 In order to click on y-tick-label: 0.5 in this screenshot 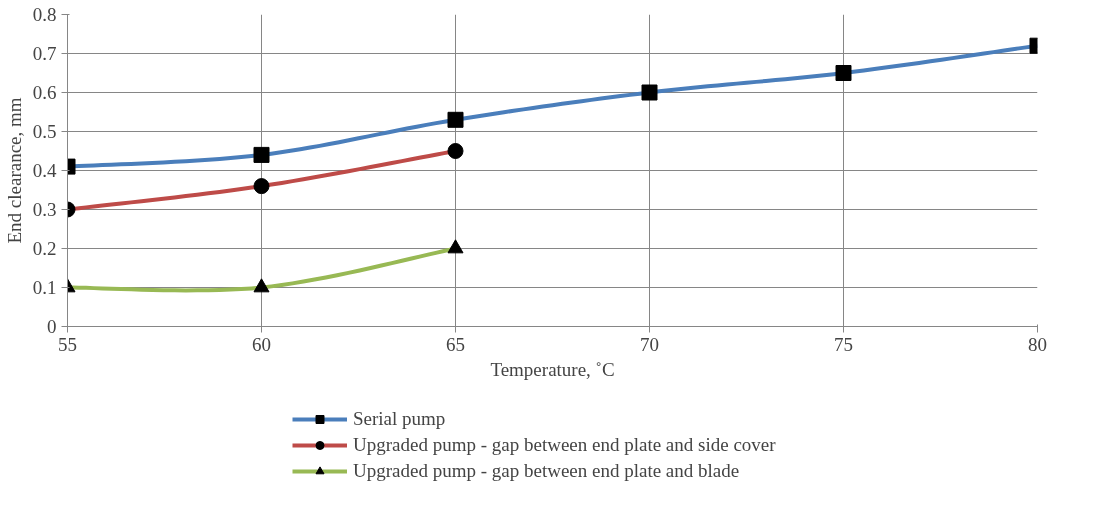, I will do `click(44, 131)`.